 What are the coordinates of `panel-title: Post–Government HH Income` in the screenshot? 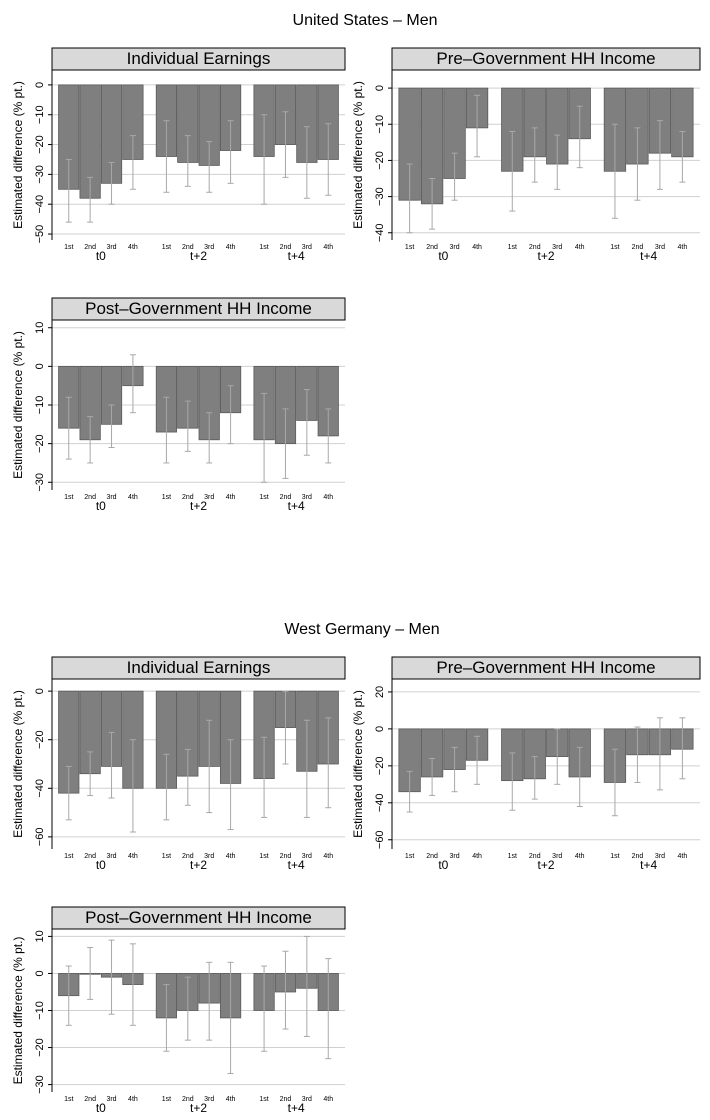 It's located at (198, 308).